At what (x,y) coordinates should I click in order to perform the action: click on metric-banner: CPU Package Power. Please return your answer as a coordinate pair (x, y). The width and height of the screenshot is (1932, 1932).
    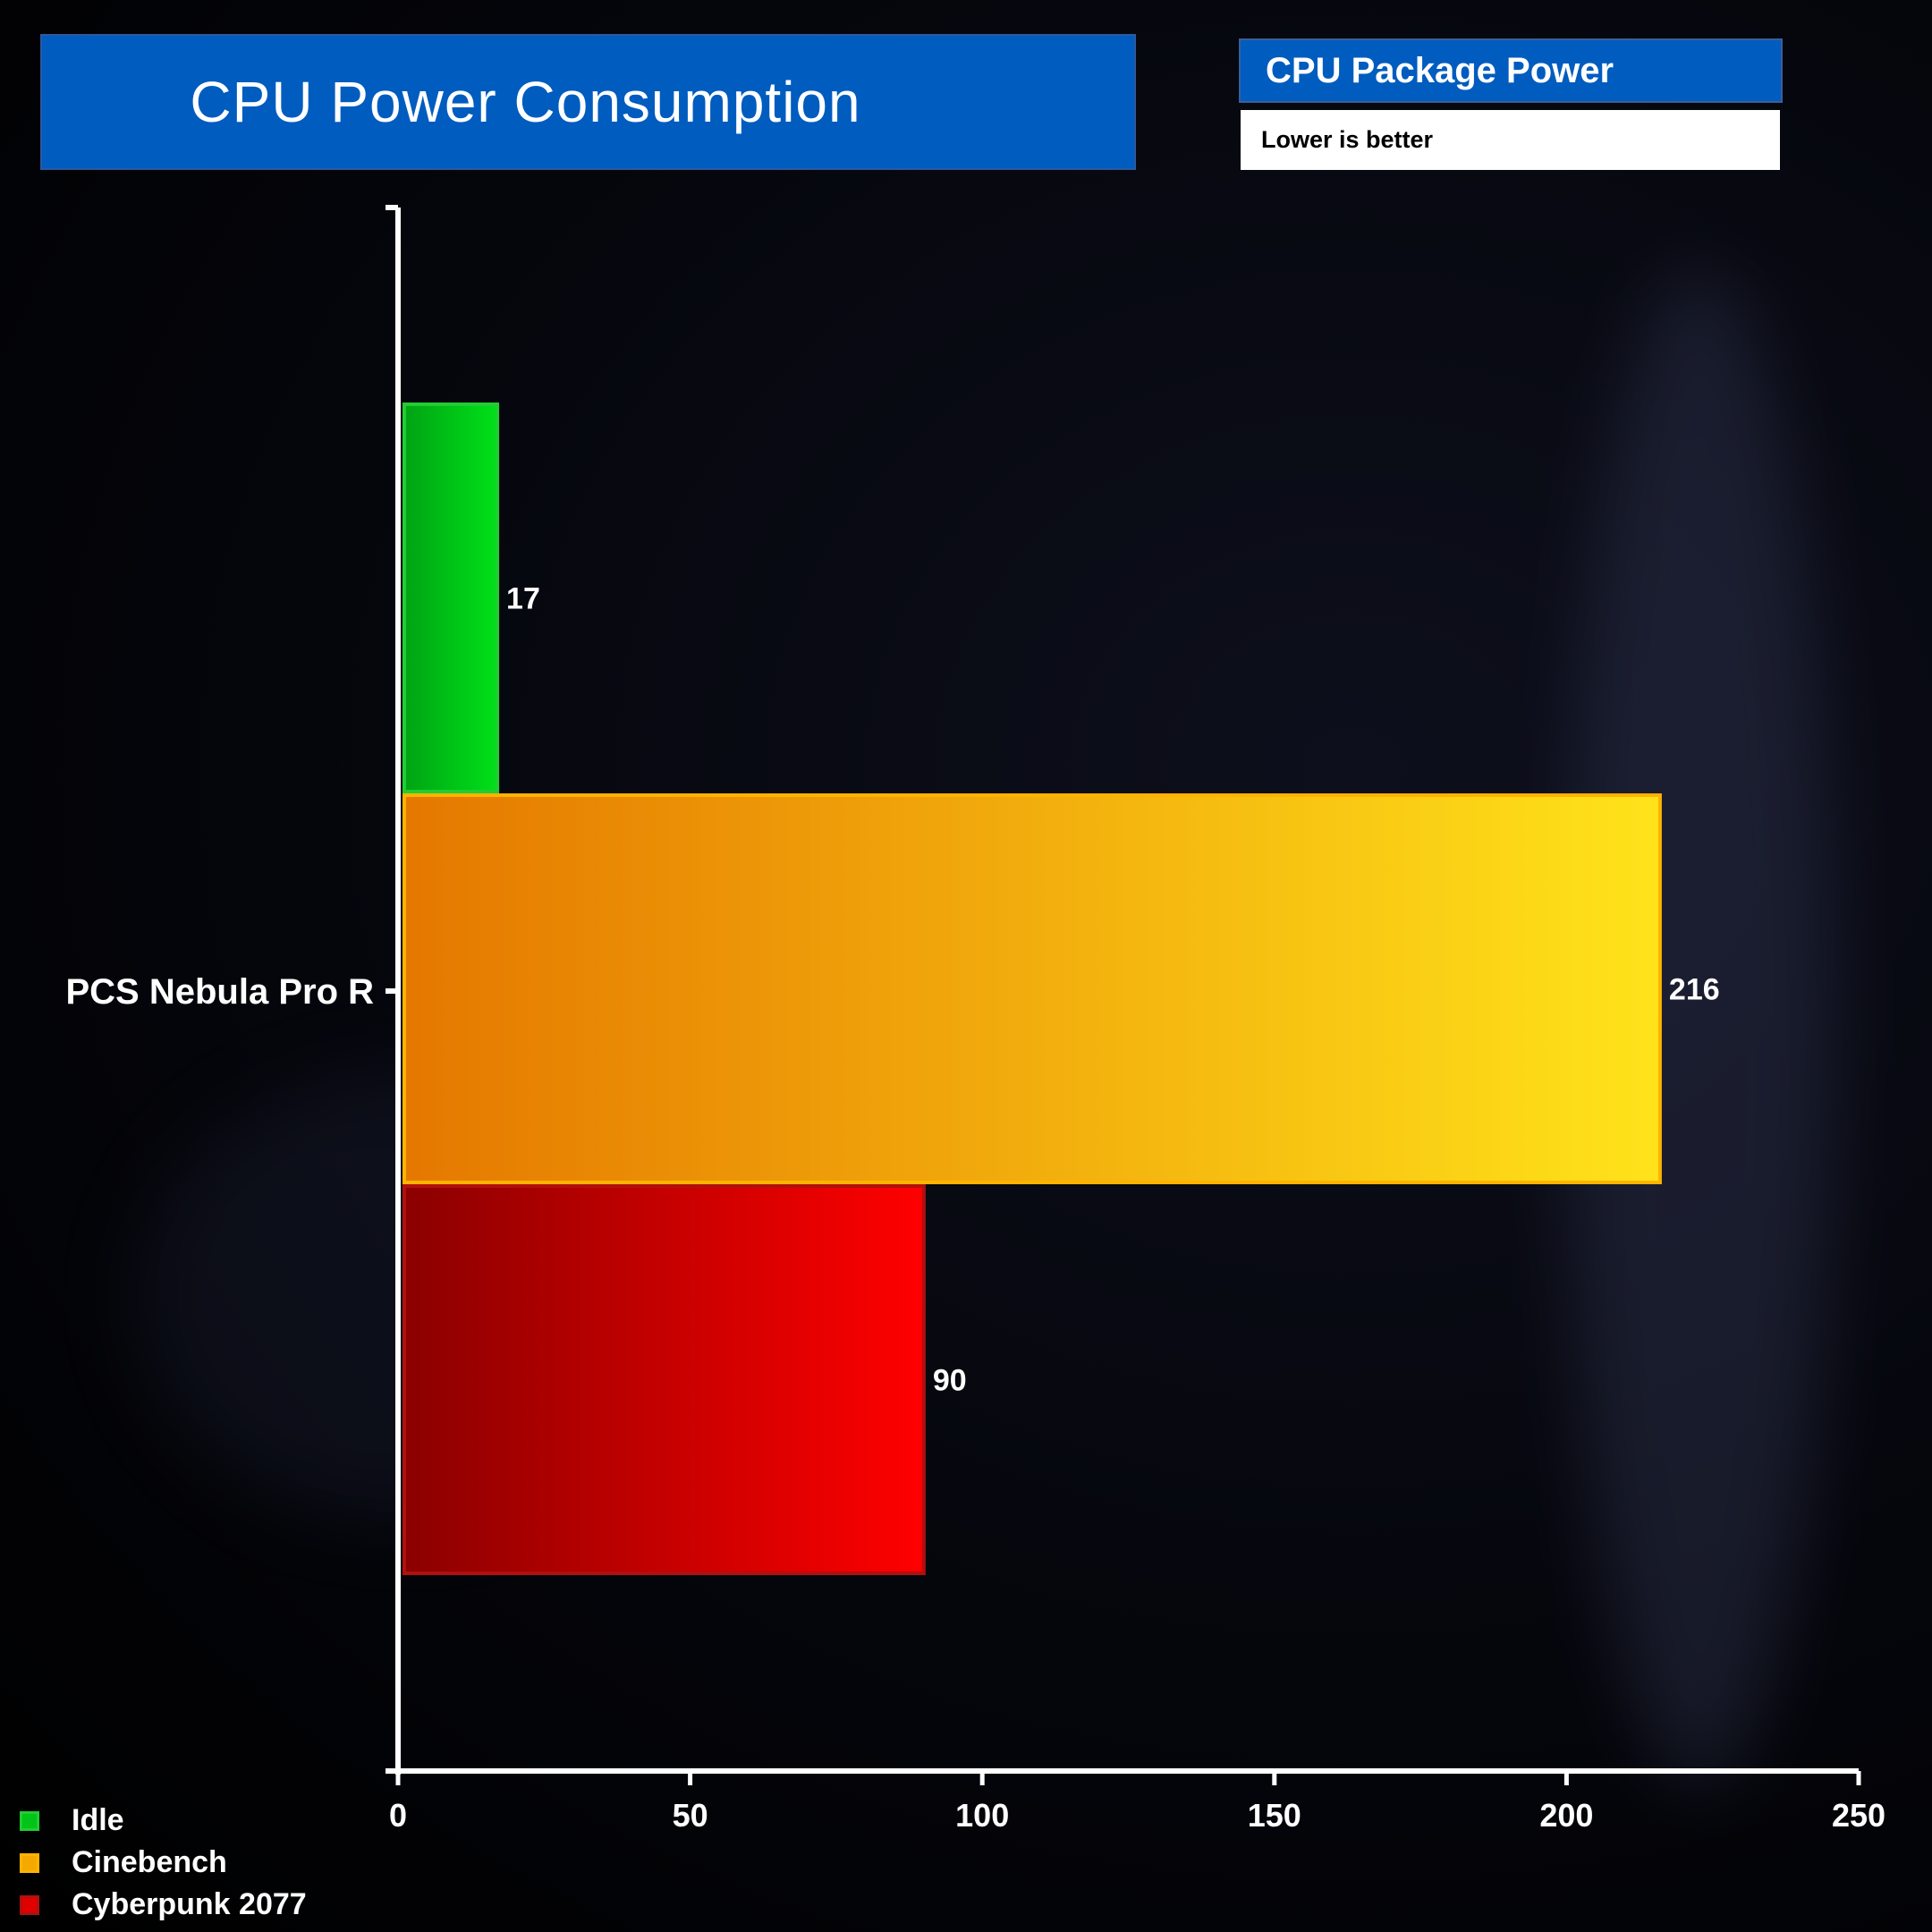
    Looking at the image, I should click on (1511, 70).